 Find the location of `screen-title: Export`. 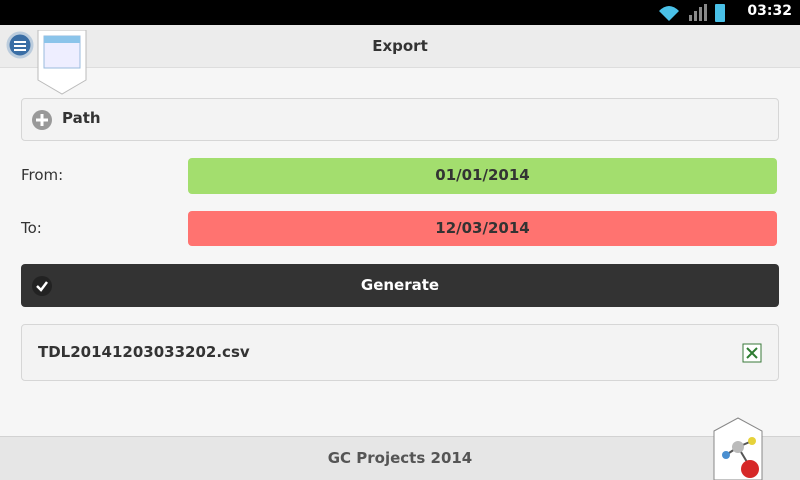

screen-title: Export is located at coordinates (400, 46).